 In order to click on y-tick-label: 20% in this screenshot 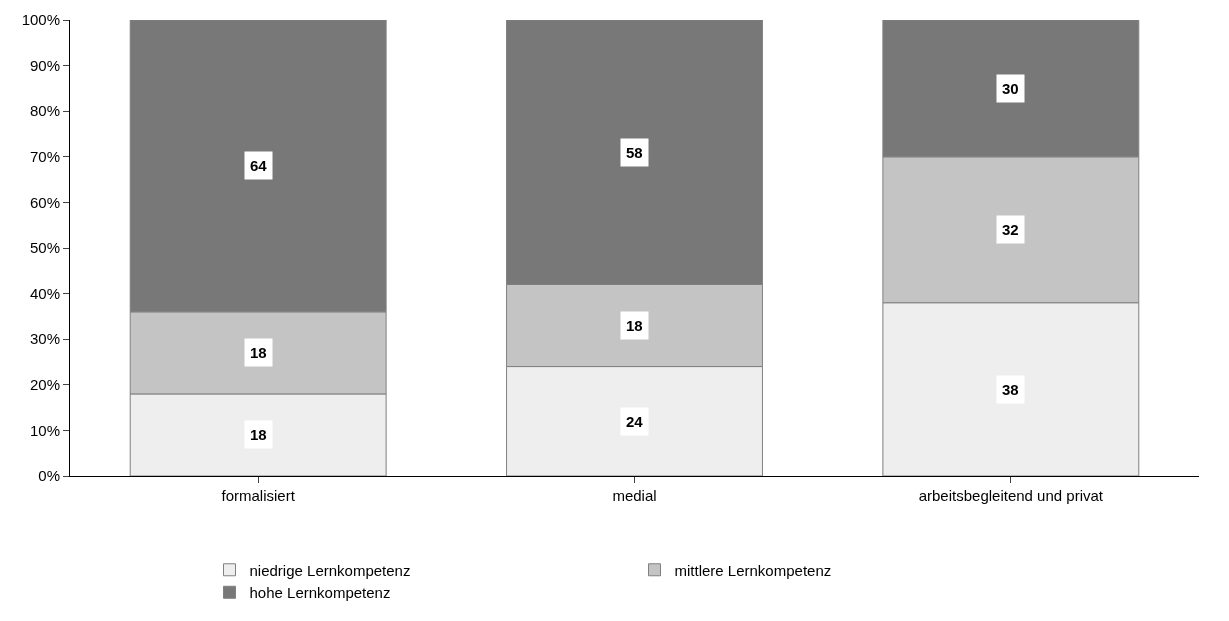, I will do `click(44, 385)`.